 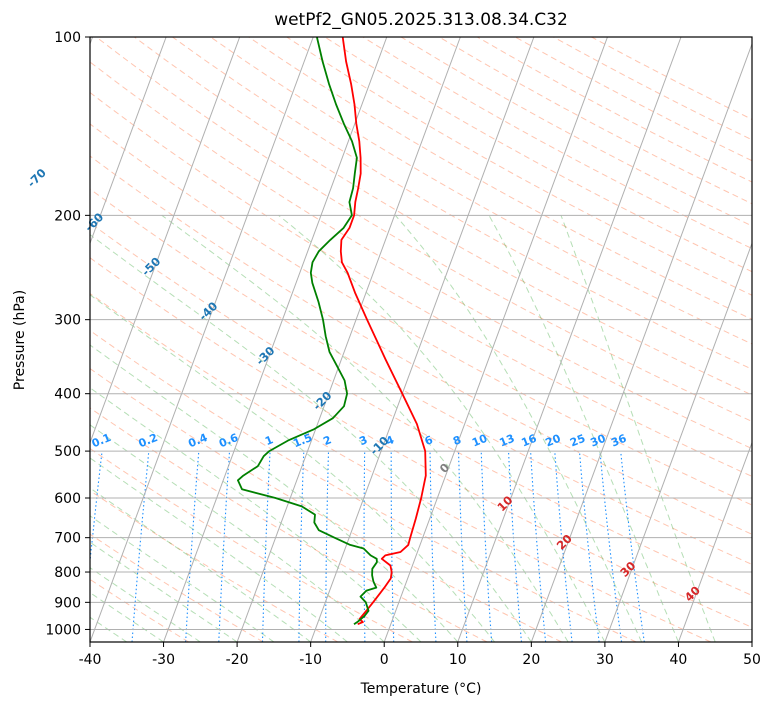 What do you see at coordinates (528, 441) in the screenshot?
I see `mixing-ratio-label: 16` at bounding box center [528, 441].